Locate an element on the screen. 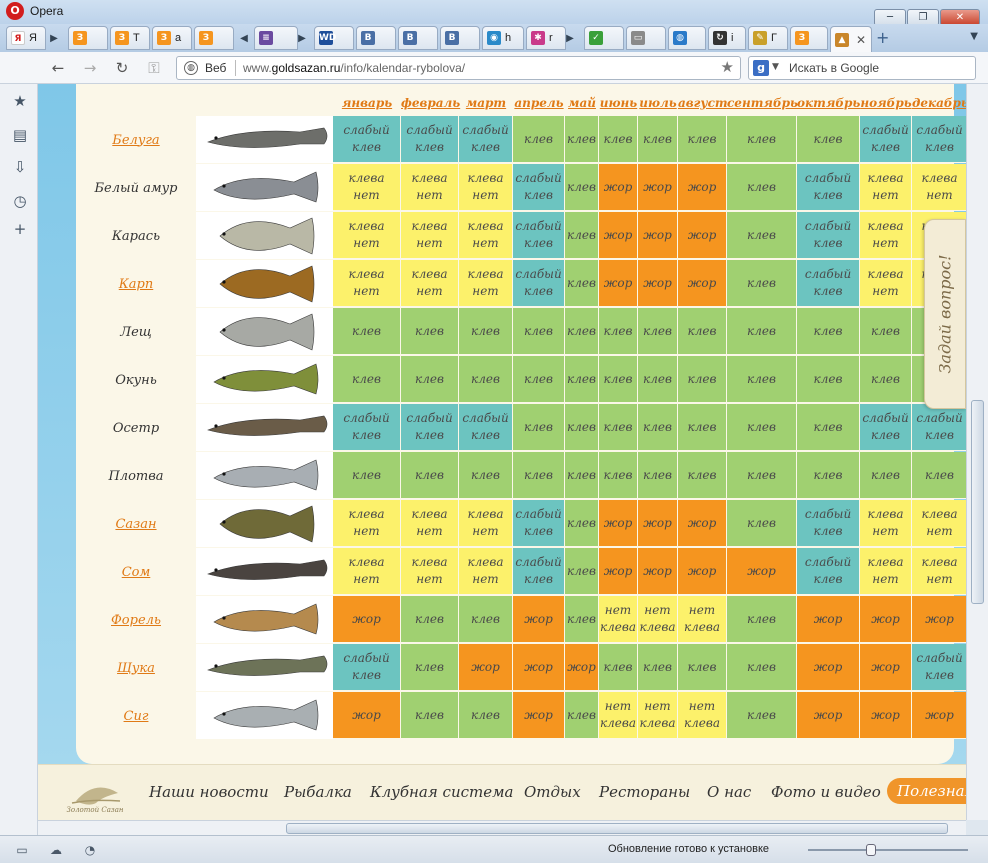  month-header: ноябрь is located at coordinates (886, 103).